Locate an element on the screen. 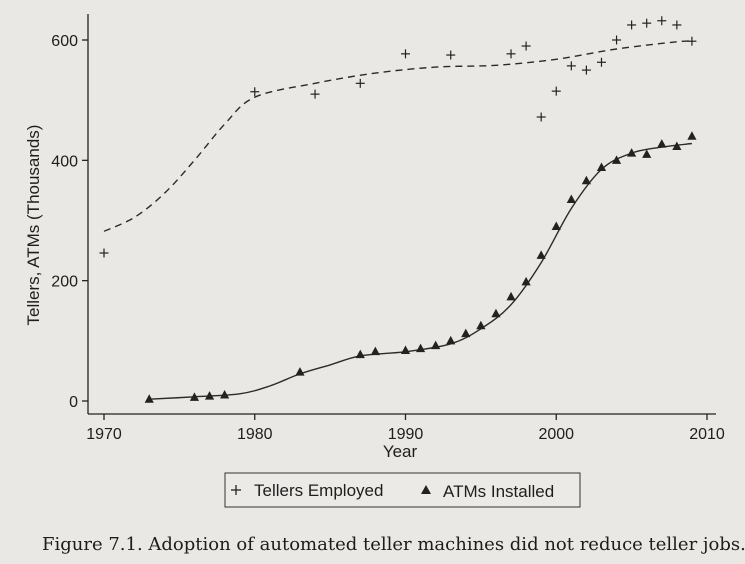 This screenshot has width=745, height=564. x-tick-label: 2010 is located at coordinates (707, 434).